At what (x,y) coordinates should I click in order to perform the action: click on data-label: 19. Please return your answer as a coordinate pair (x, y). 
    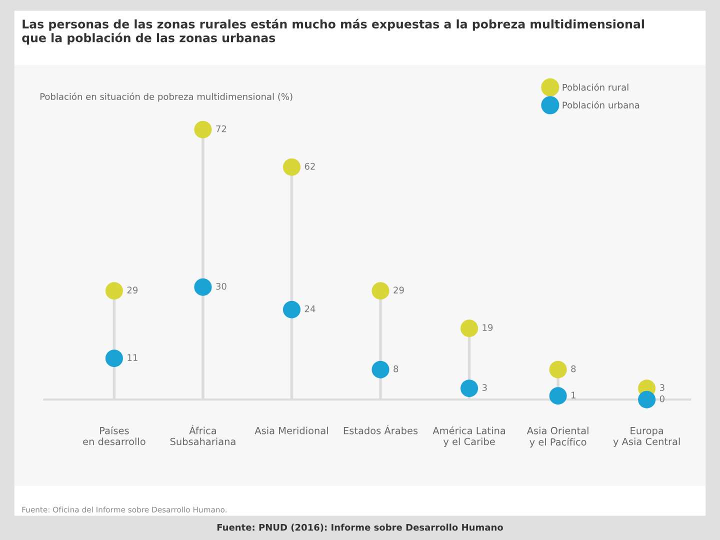
    Looking at the image, I should click on (487, 327).